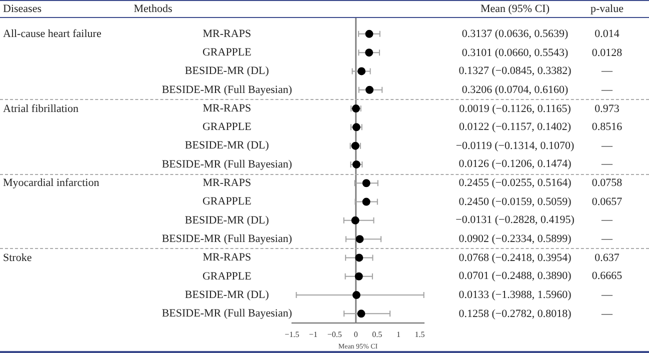  I want to click on x-tick-label: 1, so click(398, 334).